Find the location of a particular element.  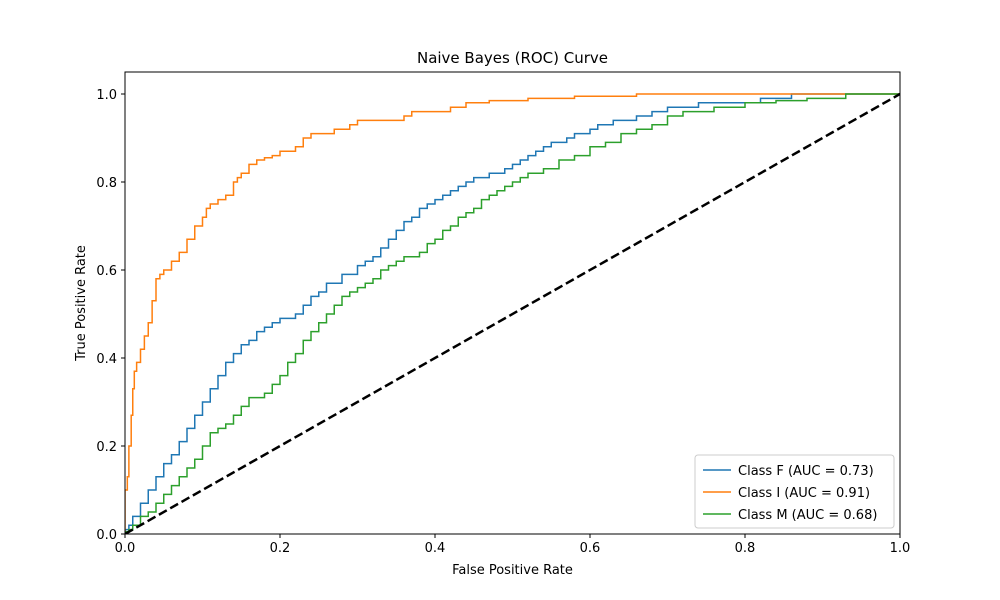

y-tick-label: 0.4 is located at coordinates (106, 359).